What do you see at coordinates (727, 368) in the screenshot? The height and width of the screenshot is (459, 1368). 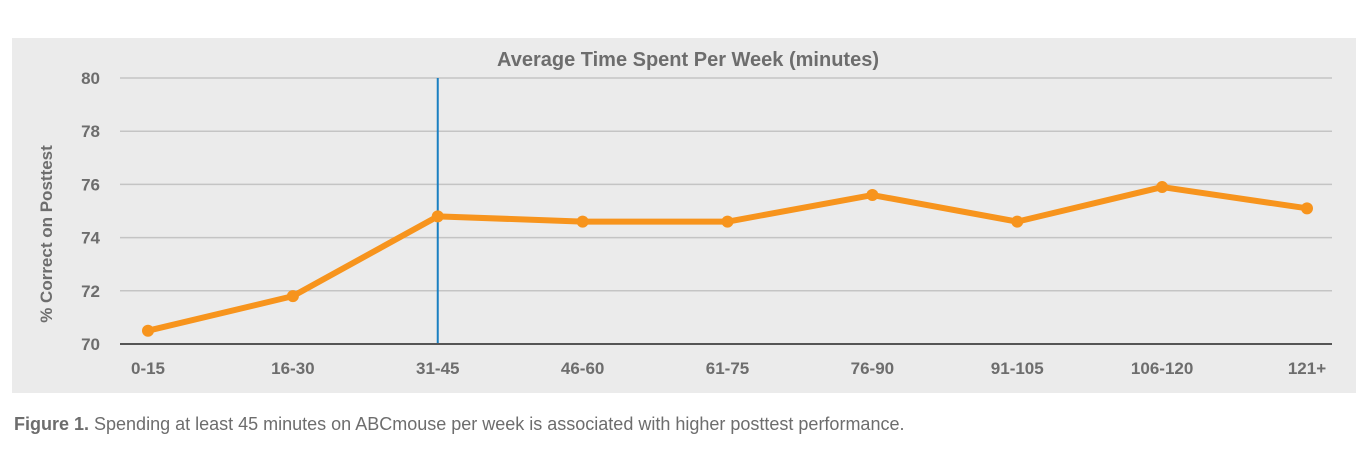 I see `x-tick-label: 61-75` at bounding box center [727, 368].